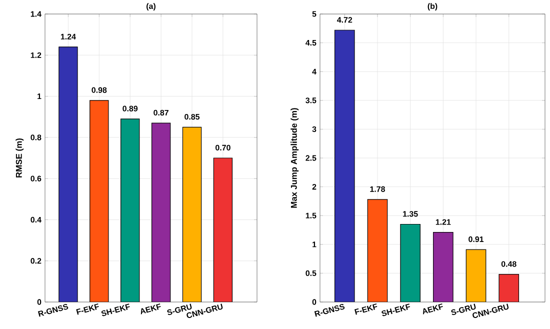  What do you see at coordinates (294, 158) in the screenshot?
I see `y-axis-title: Max Jump Amplitude (m)` at bounding box center [294, 158].